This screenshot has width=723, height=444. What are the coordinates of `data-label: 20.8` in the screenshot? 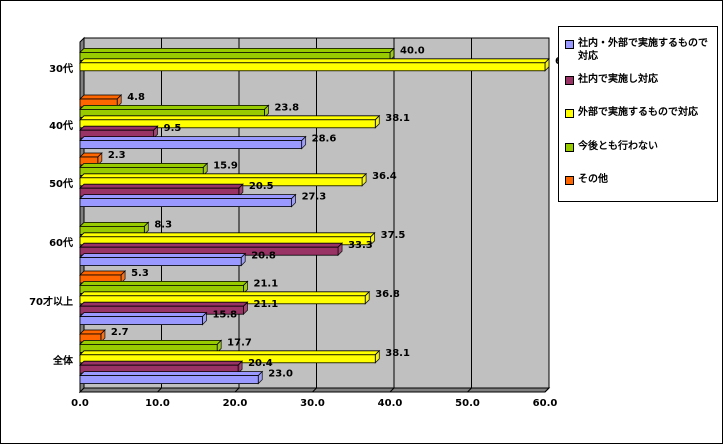 It's located at (263, 256).